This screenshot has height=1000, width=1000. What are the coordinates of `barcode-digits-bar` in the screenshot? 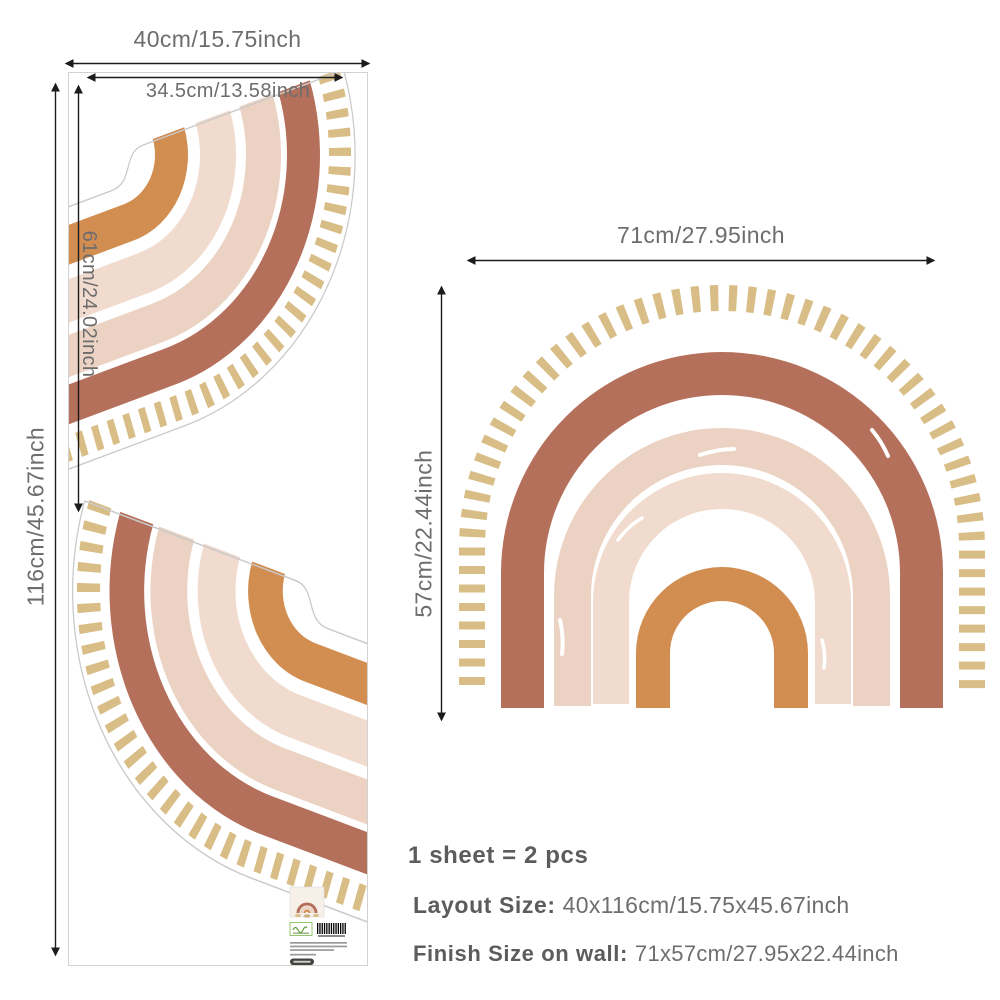 It's located at (331, 936).